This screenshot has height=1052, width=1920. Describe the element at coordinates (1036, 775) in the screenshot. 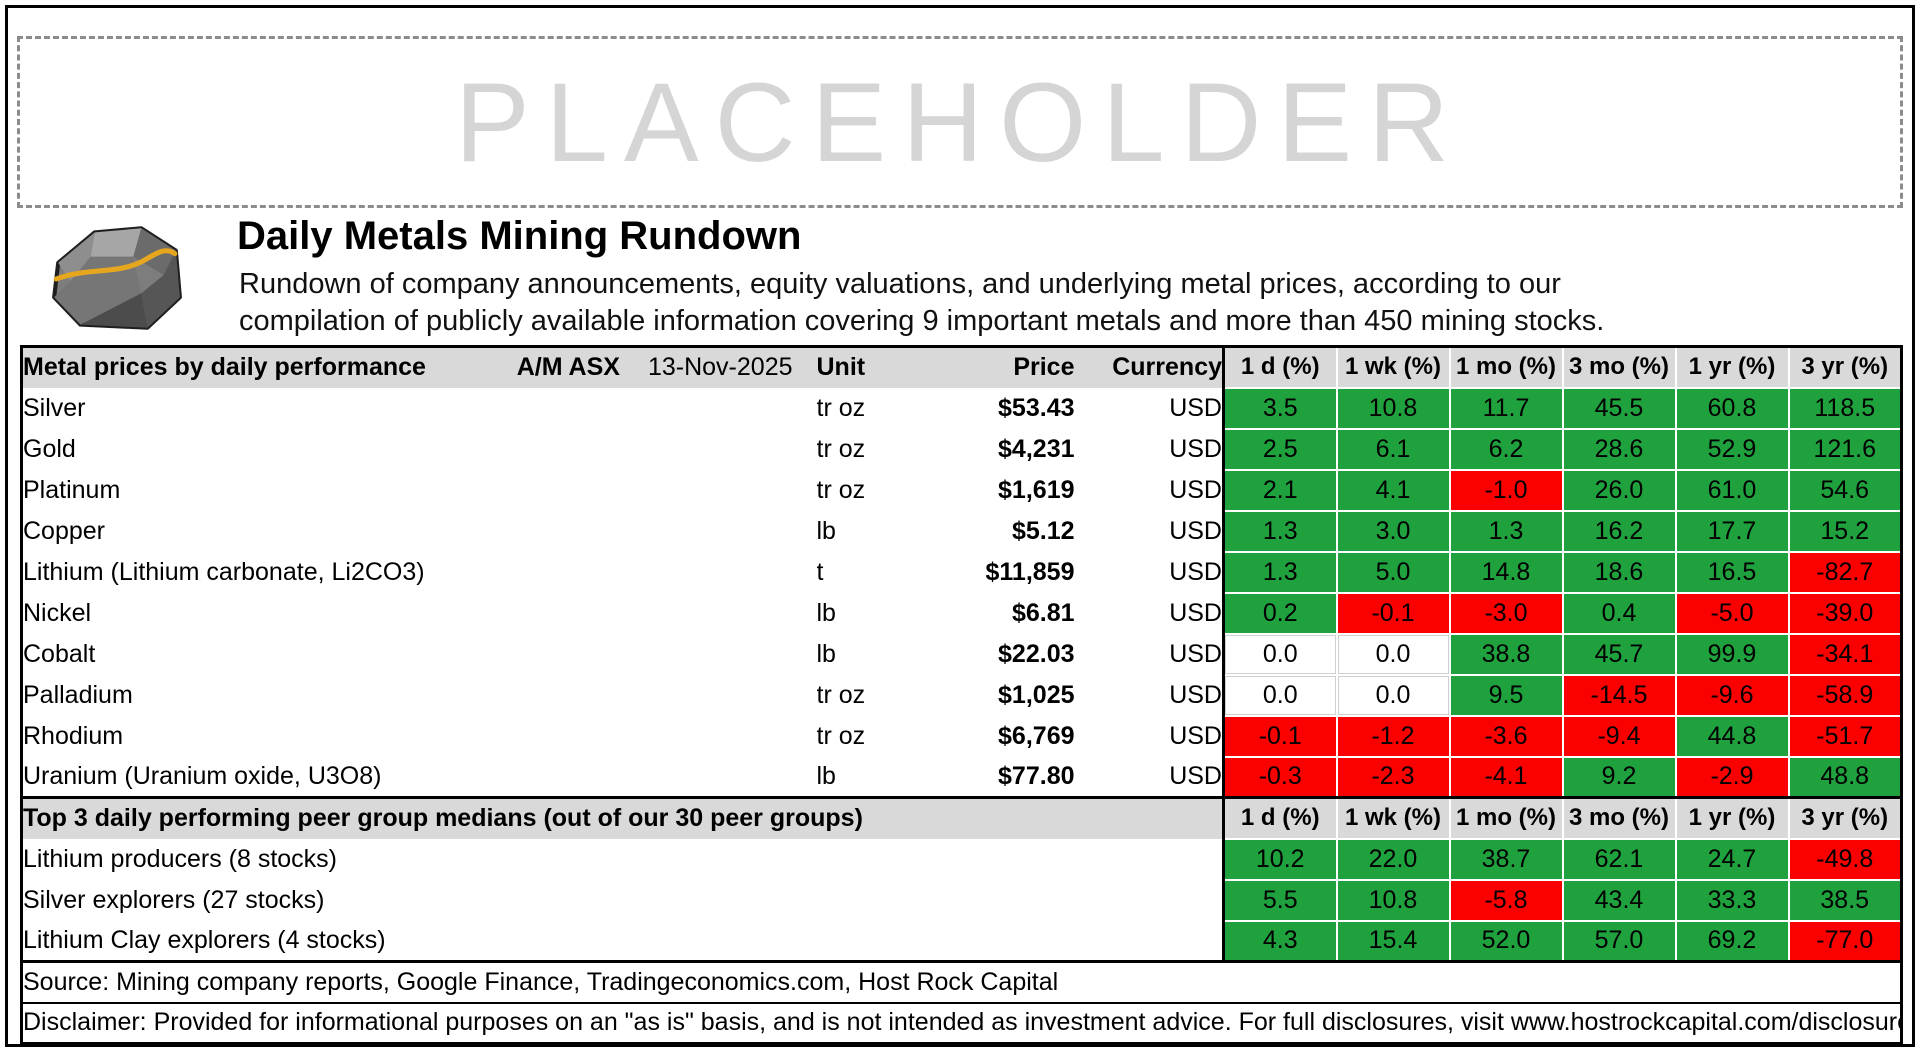

I see `metal-price: $77.80` at that location.